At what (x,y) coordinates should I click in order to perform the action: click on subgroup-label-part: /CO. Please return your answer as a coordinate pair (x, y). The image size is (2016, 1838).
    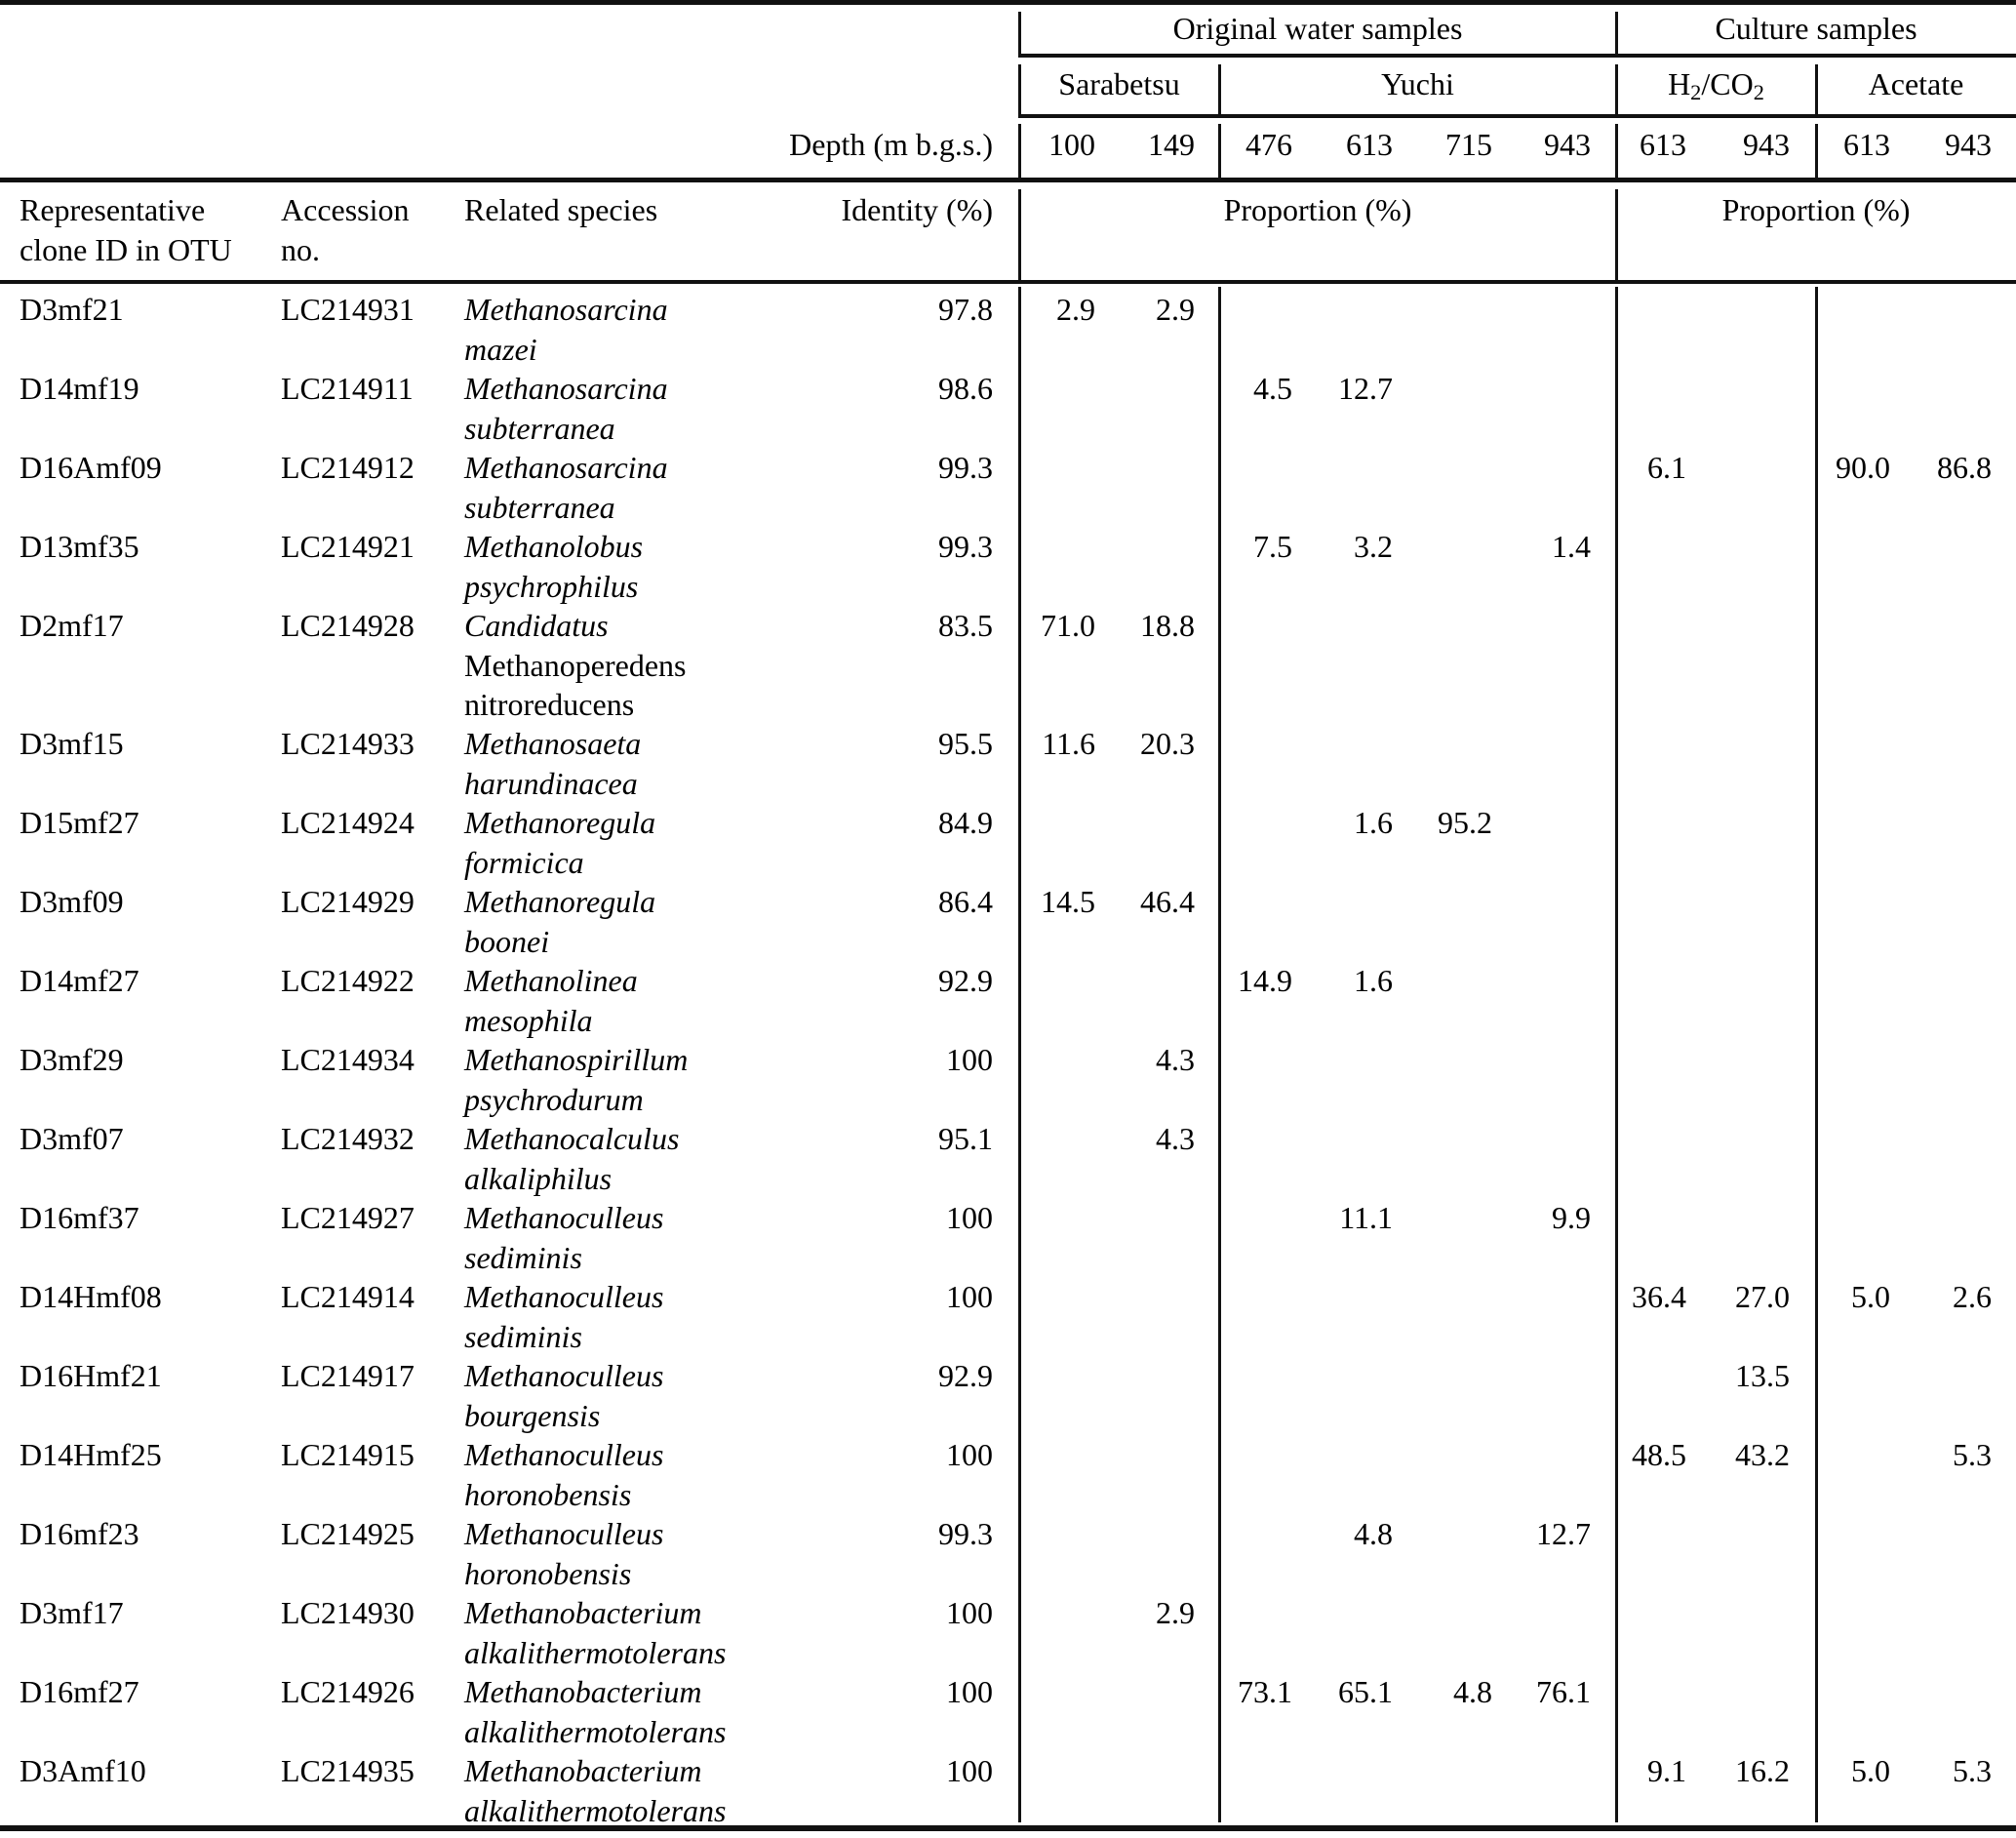
    Looking at the image, I should click on (1727, 83).